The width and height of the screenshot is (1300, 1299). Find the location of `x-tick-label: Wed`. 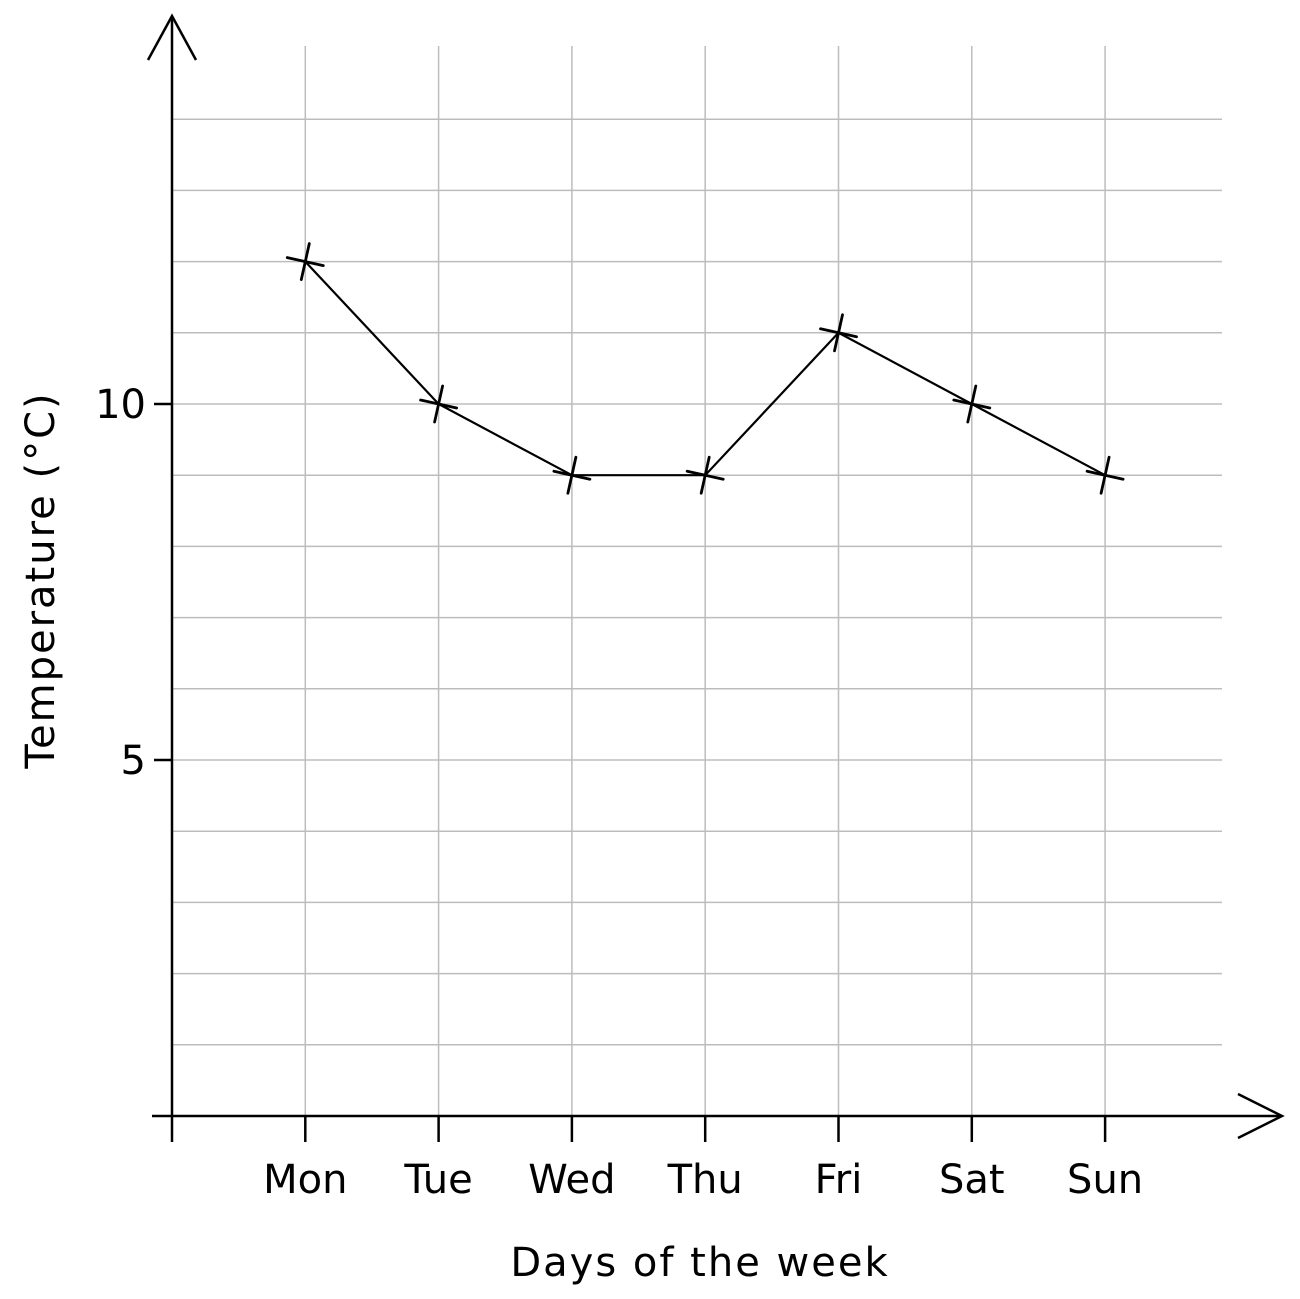

x-tick-label: Wed is located at coordinates (571, 1180).